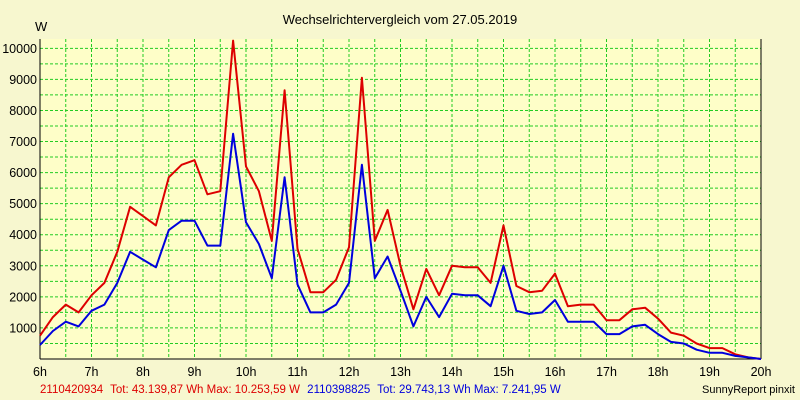  What do you see at coordinates (92, 372) in the screenshot?
I see `x-tick-label: 7h` at bounding box center [92, 372].